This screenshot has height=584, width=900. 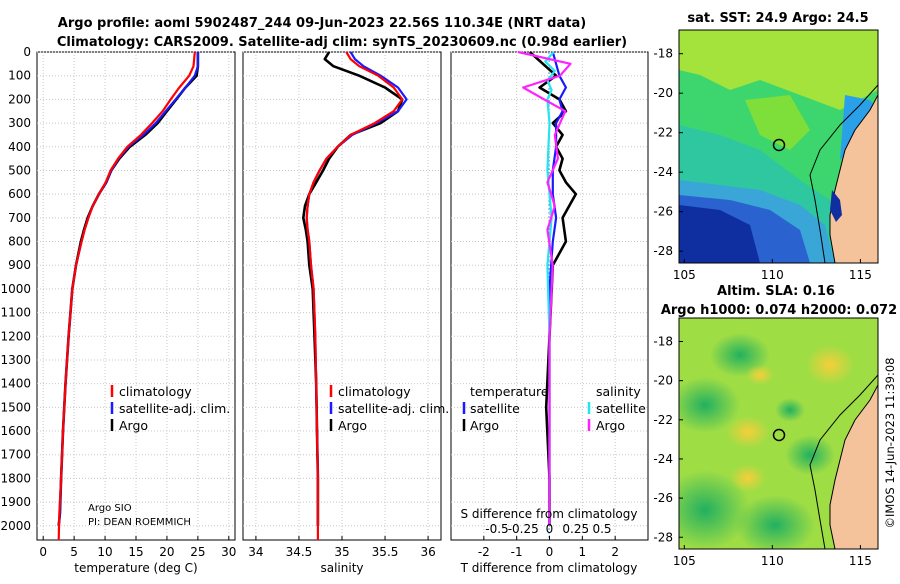 I want to click on sla-map-title-line1: Altim. SLA: 0.16, so click(x=776, y=291).